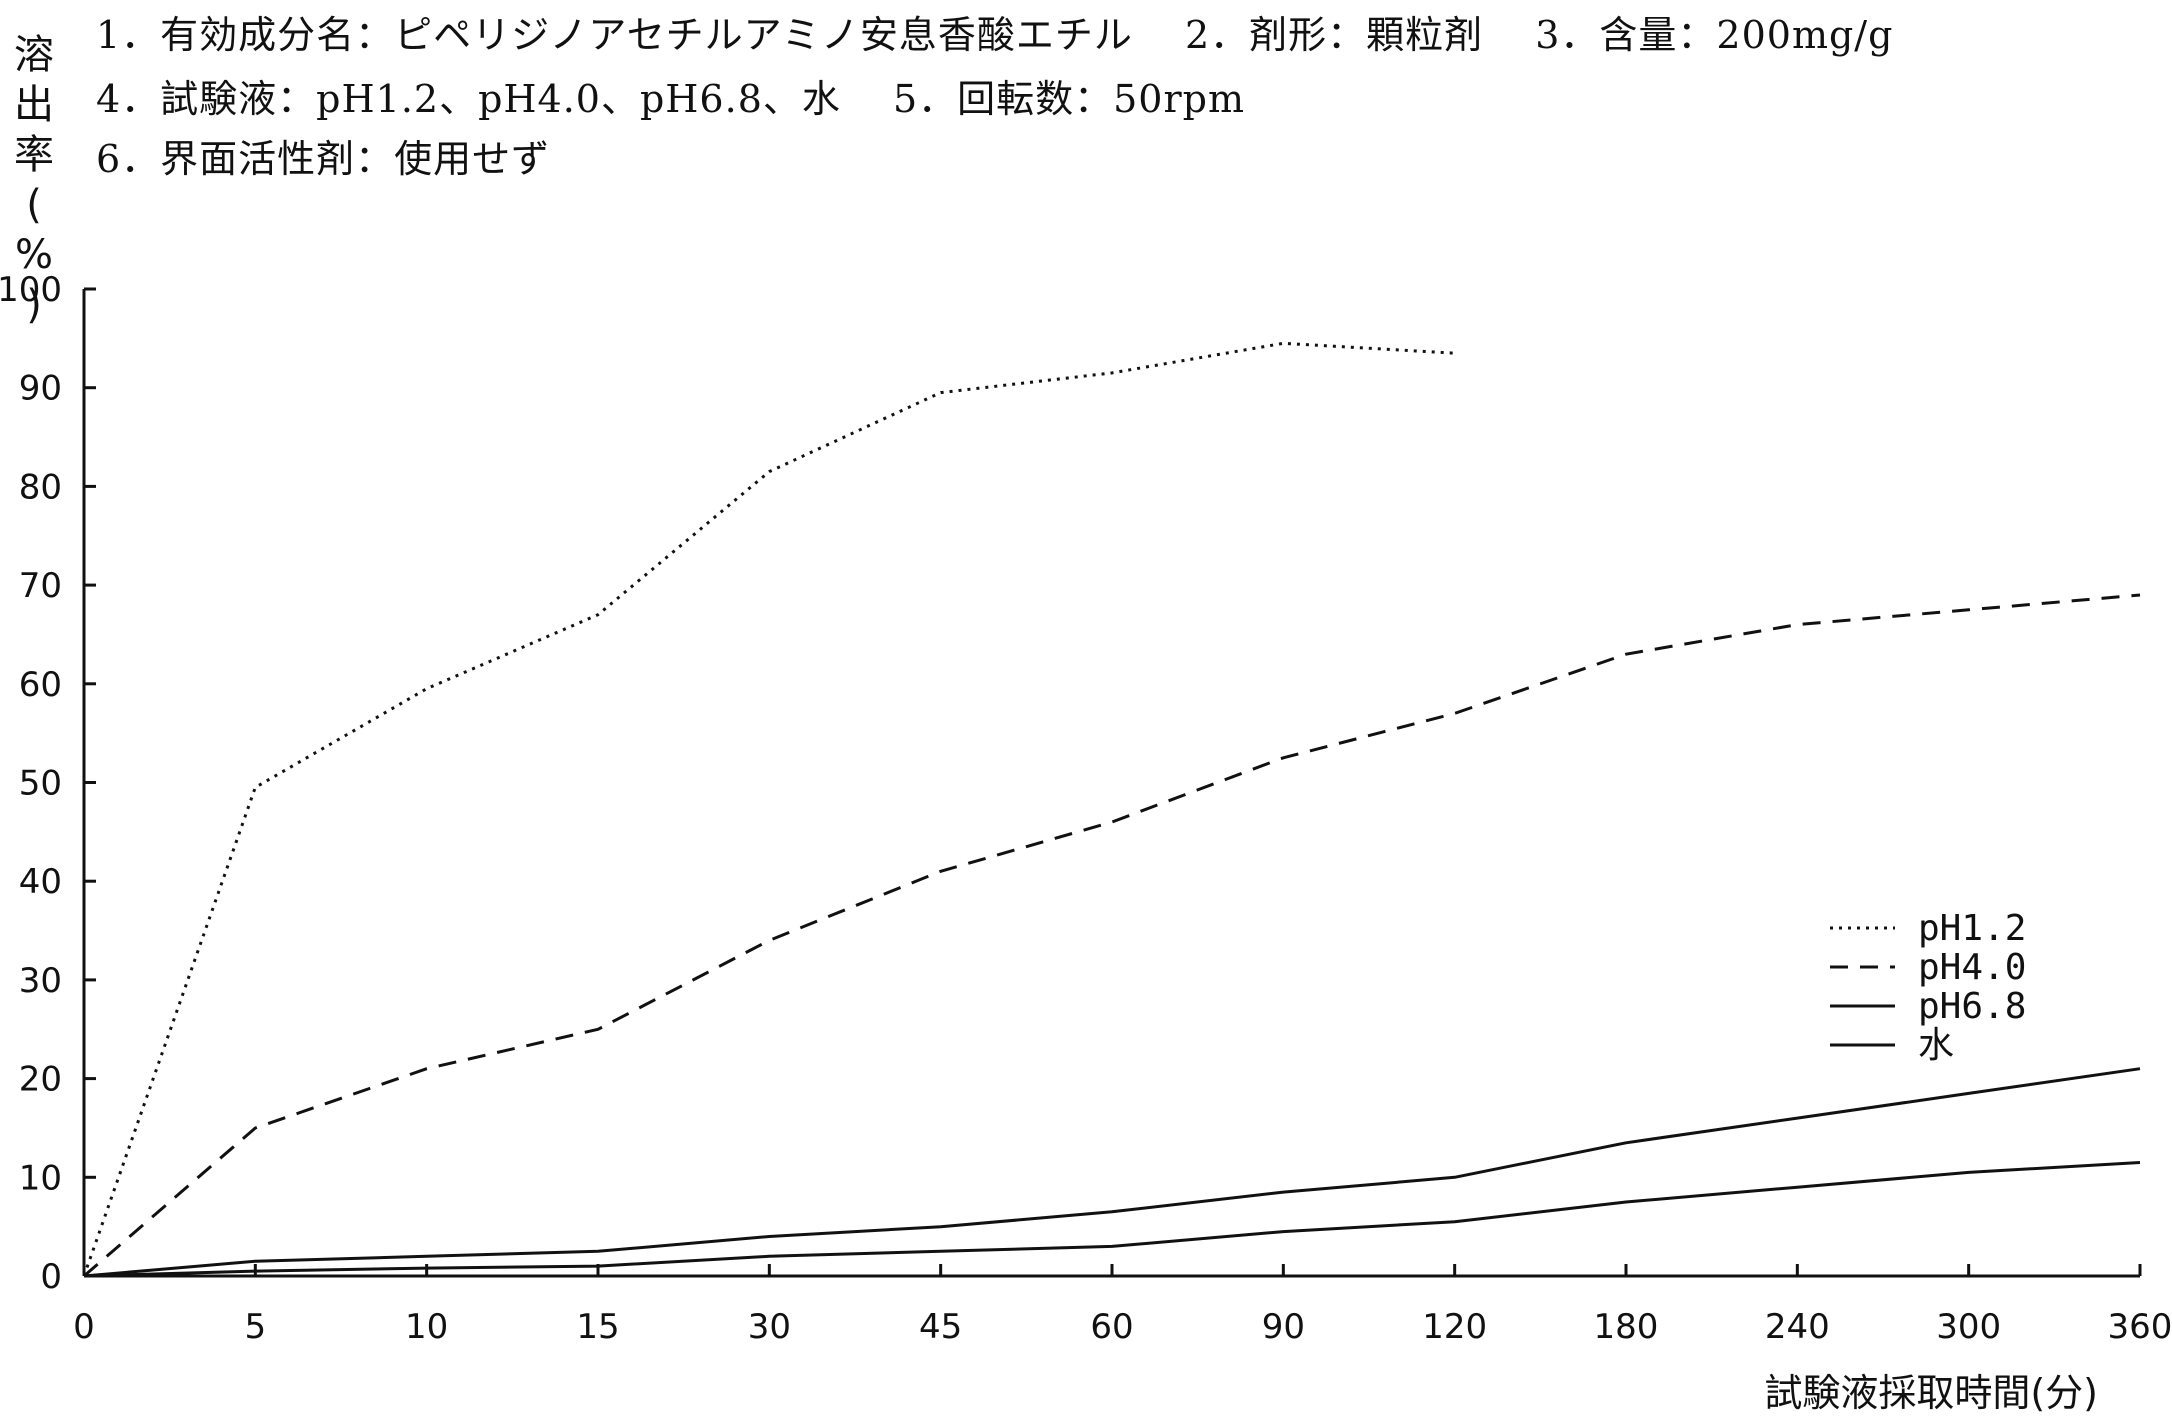  Describe the element at coordinates (426, 1327) in the screenshot. I see `x-tick-label: 10` at that location.